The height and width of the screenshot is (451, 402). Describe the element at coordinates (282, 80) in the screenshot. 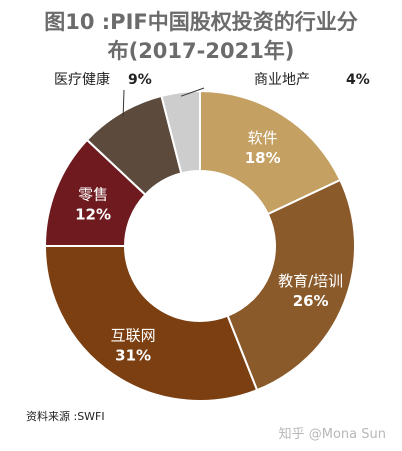

I see `slice-name-label-5: 商业地产` at that location.